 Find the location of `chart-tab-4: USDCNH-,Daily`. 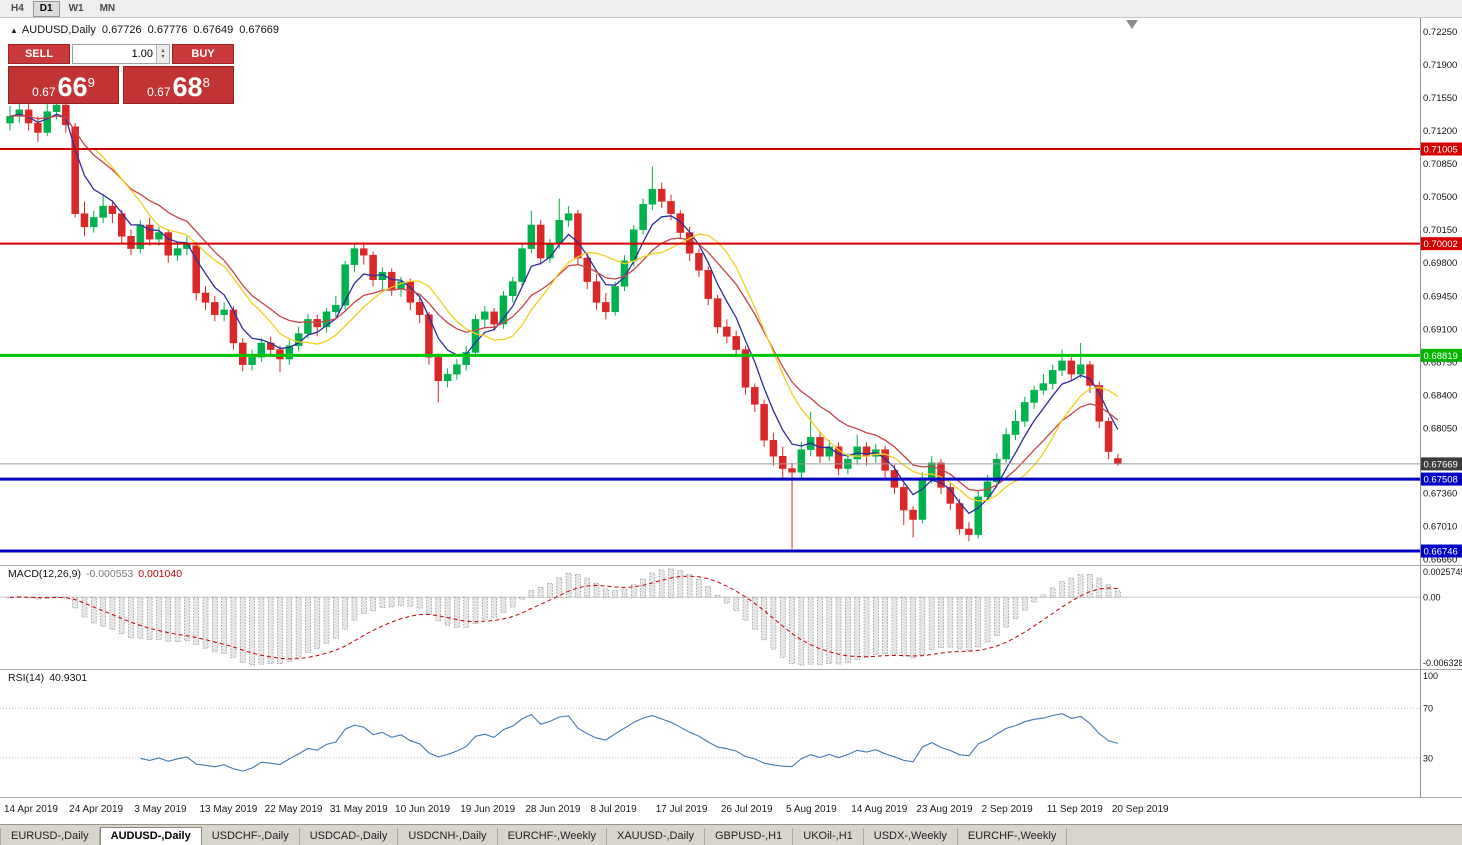

chart-tab-4: USDCNH-,Daily is located at coordinates (448, 836).